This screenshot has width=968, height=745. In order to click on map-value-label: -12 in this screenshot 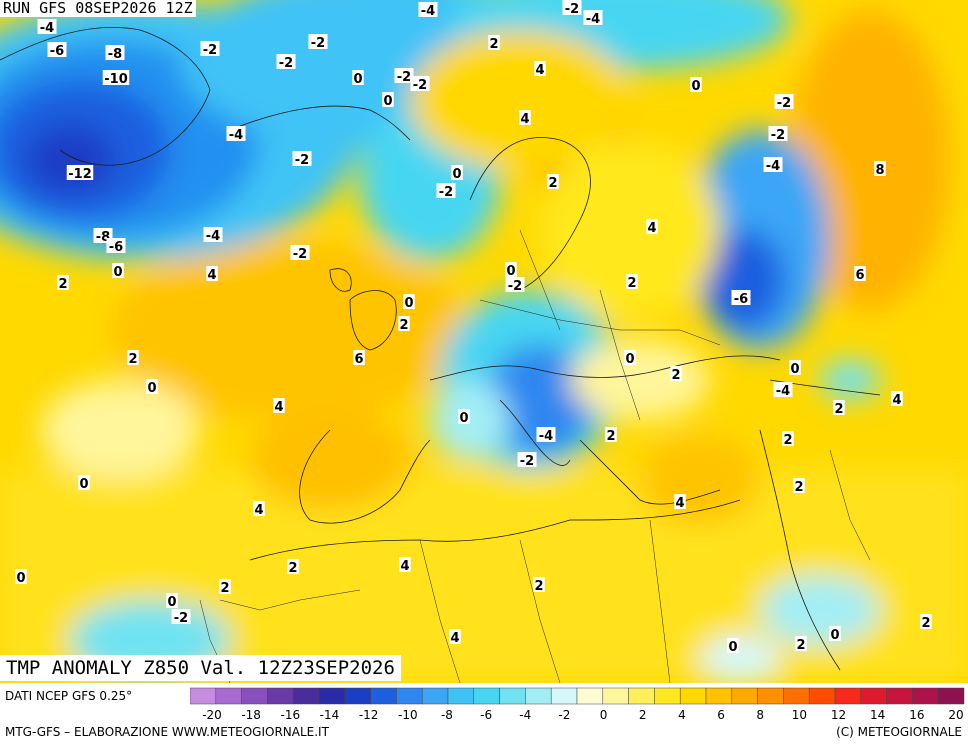, I will do `click(80, 173)`.